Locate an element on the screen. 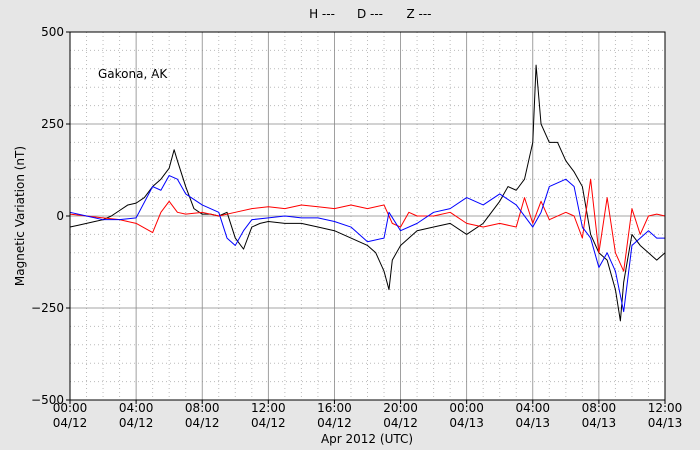 The image size is (700, 450). legend-entry: D --- is located at coordinates (370, 14).